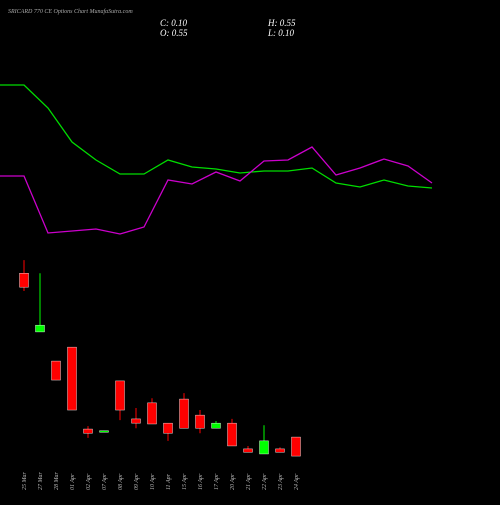  Describe the element at coordinates (281, 23) in the screenshot. I see `high-label: H: 0.55` at that location.